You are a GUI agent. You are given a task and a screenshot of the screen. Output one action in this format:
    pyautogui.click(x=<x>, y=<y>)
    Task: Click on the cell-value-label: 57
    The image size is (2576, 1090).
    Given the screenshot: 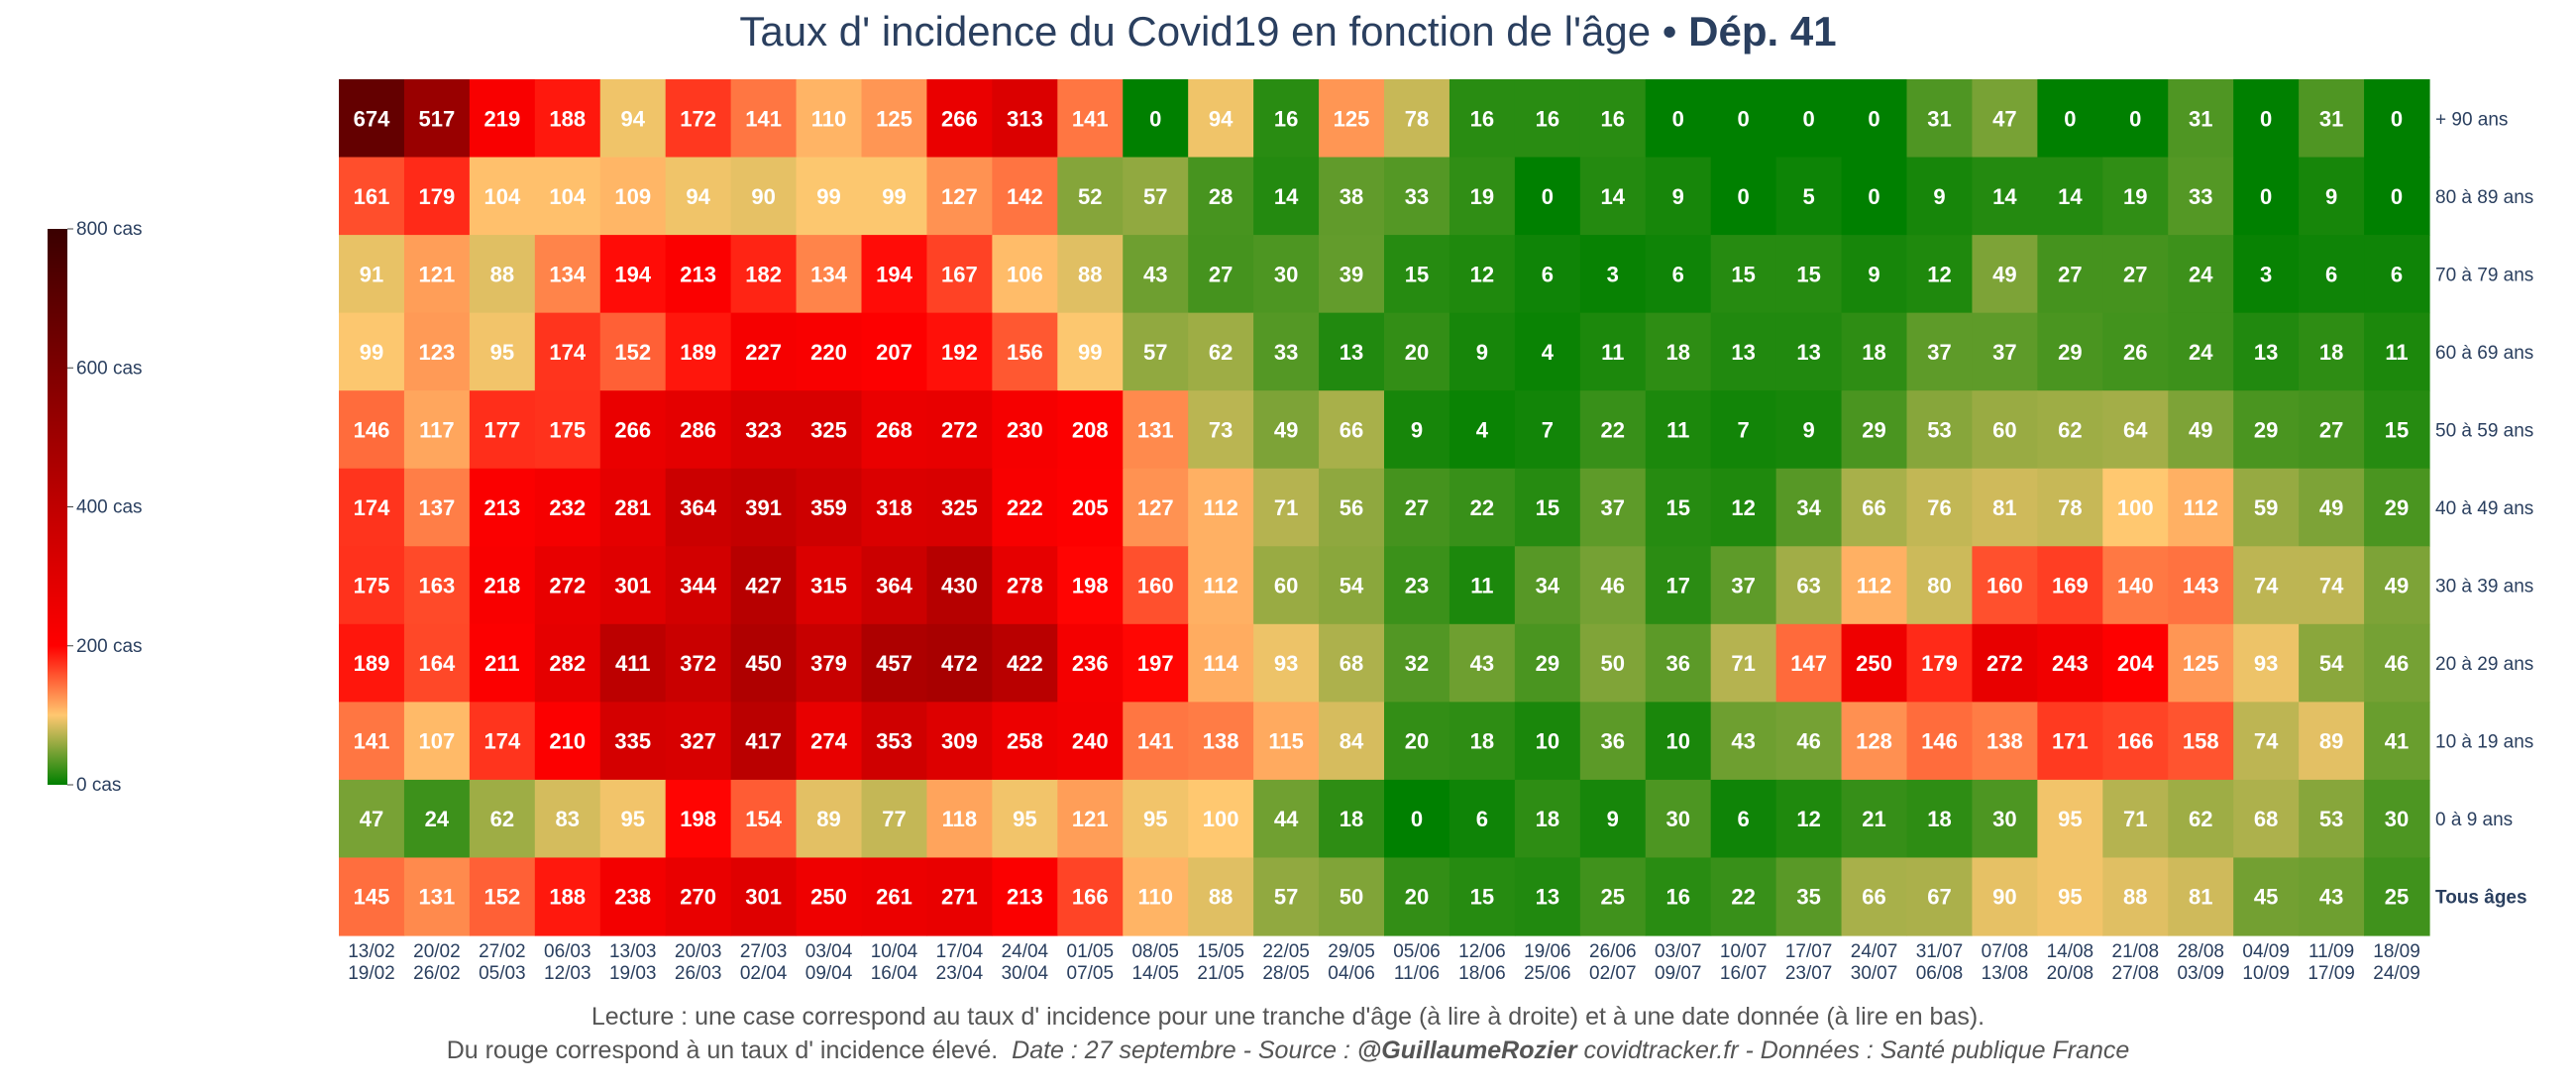 What is the action you would take?
    pyautogui.click(x=1286, y=897)
    